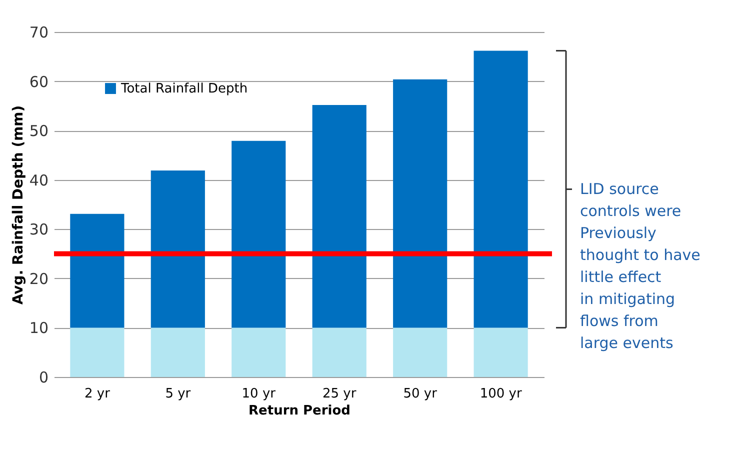 This screenshot has height=472, width=751. Describe the element at coordinates (38, 328) in the screenshot. I see `y-tick-label: 10` at that location.